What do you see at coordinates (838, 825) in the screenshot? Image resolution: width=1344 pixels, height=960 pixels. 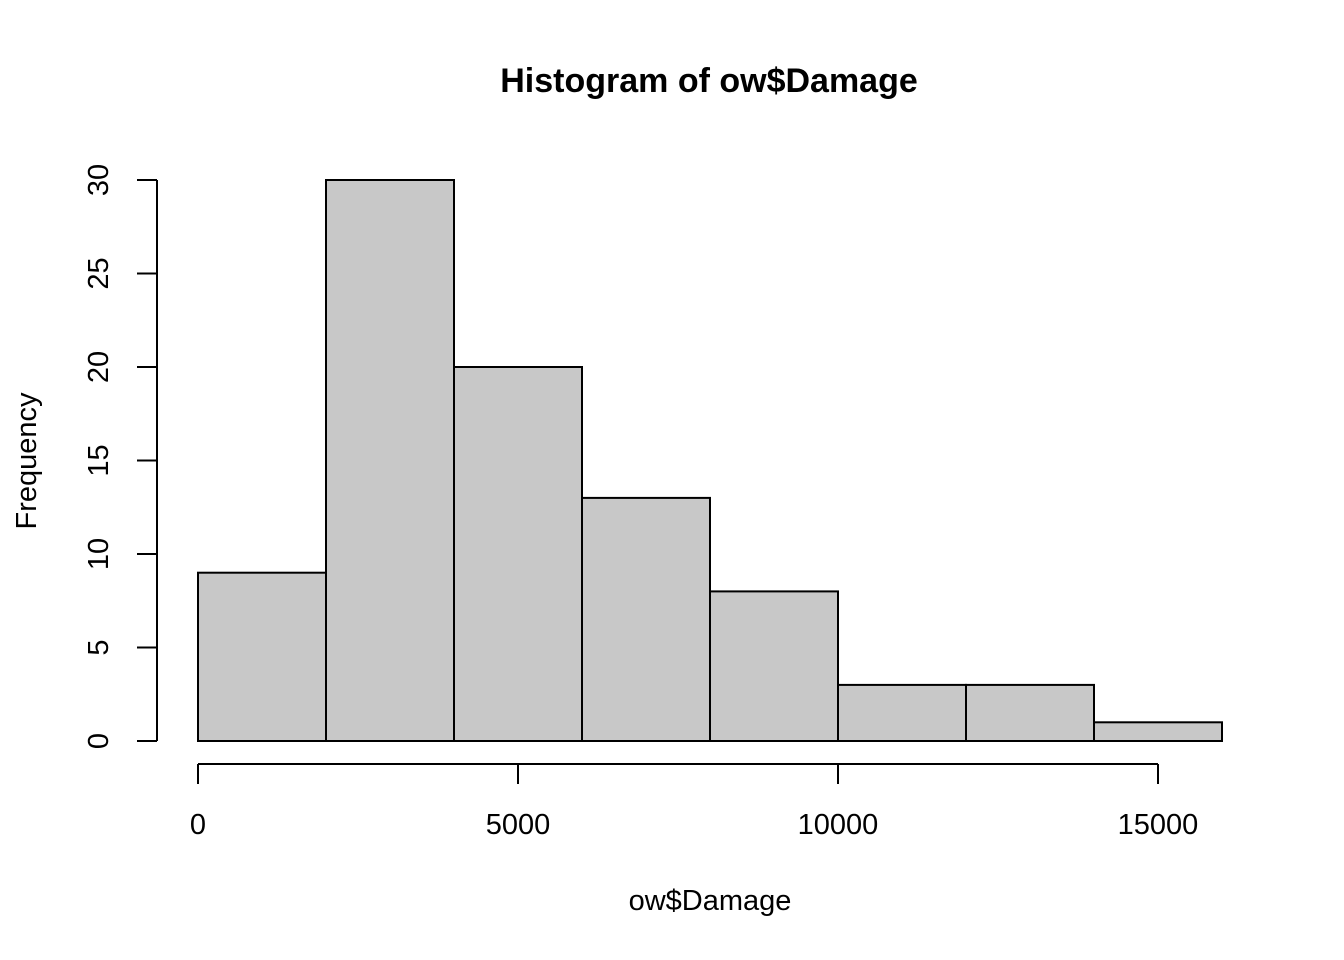 I see `x-tick-label: 10000` at bounding box center [838, 825].